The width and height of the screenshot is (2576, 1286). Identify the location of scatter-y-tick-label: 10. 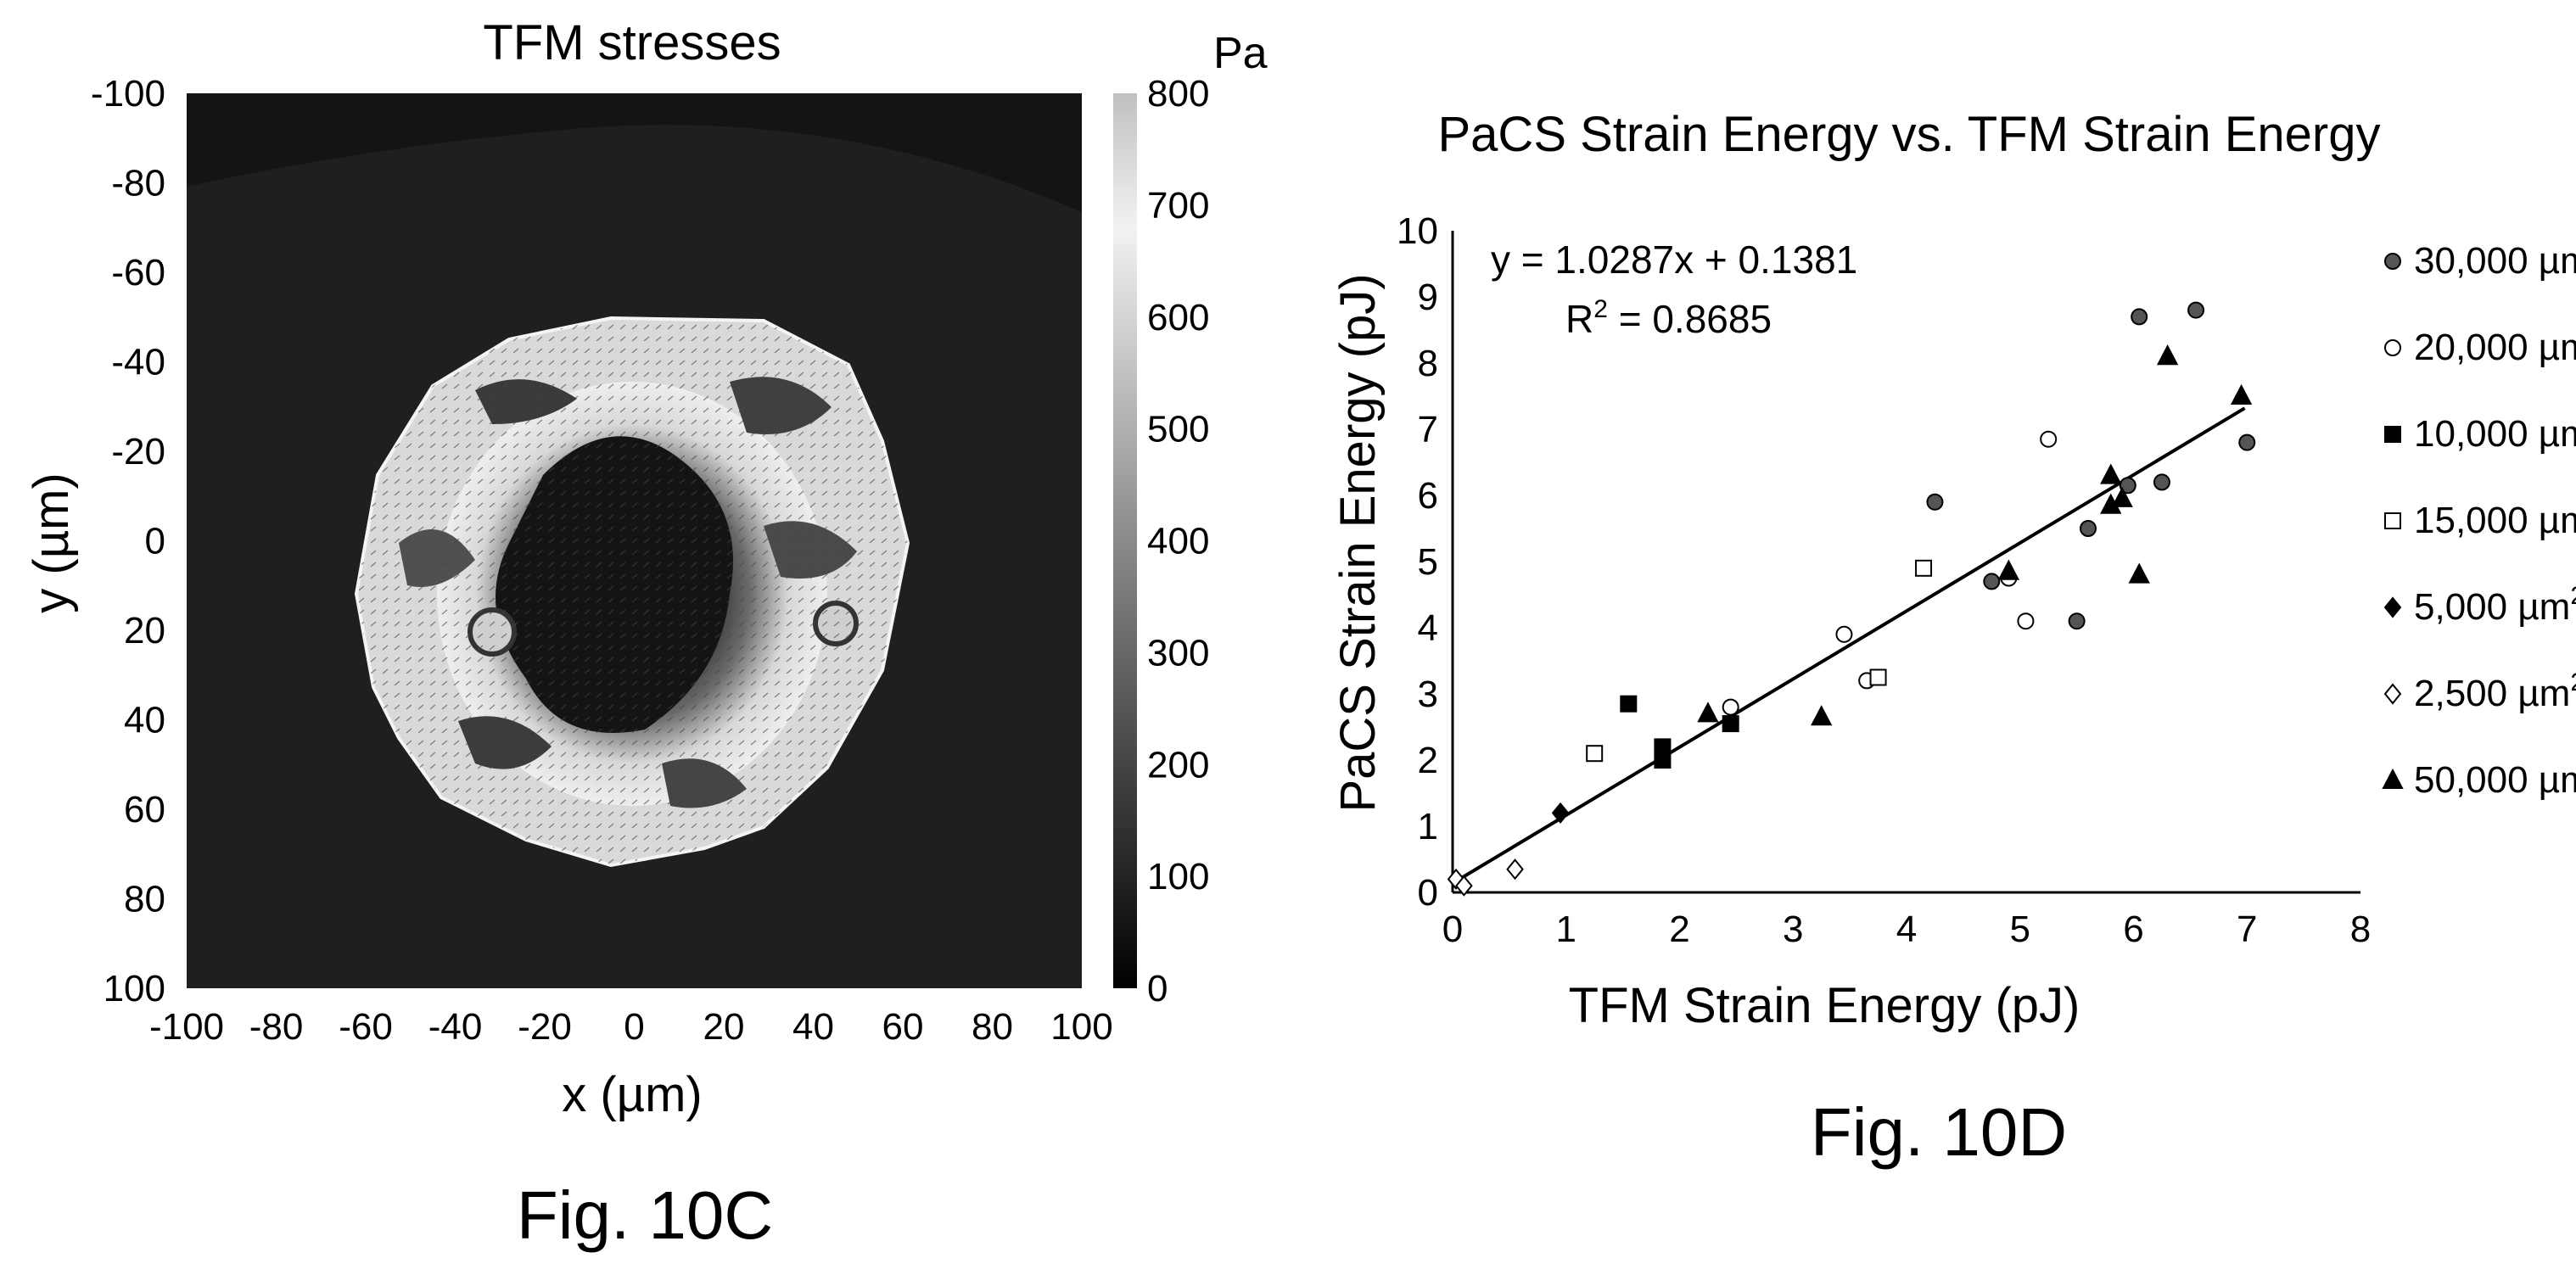
(1417, 231).